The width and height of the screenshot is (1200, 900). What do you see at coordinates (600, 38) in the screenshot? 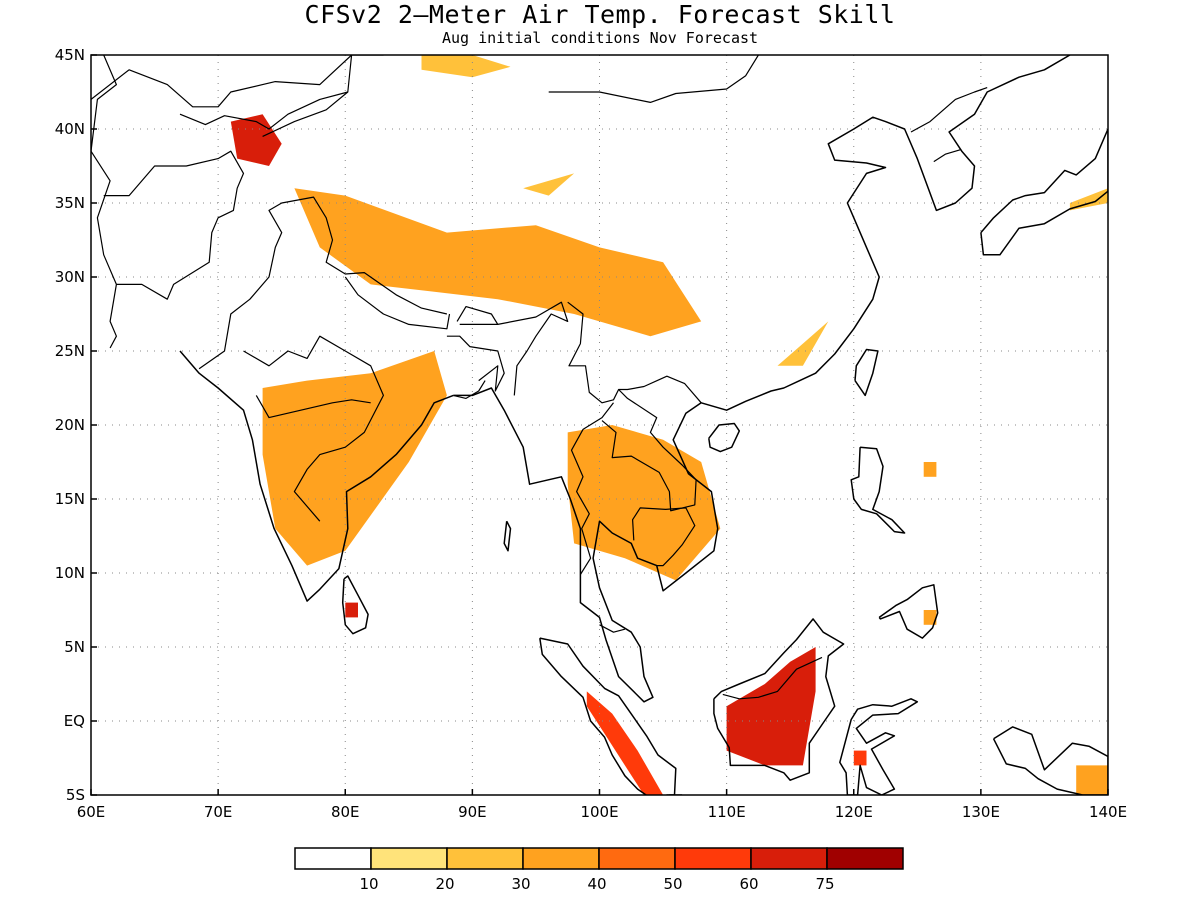
I see `map-subtitle: Aug initial conditions Nov Forecast` at bounding box center [600, 38].